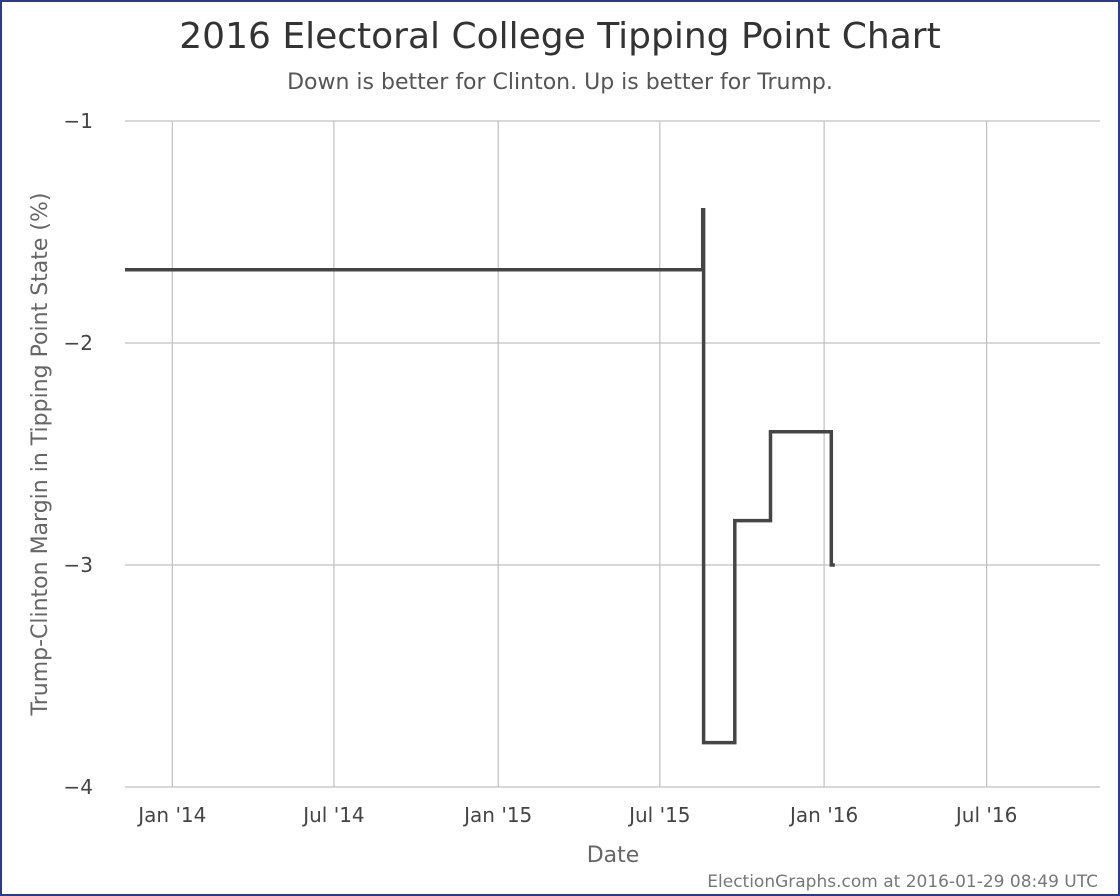  Describe the element at coordinates (497, 815) in the screenshot. I see `x-tick-label: Jan '15` at that location.